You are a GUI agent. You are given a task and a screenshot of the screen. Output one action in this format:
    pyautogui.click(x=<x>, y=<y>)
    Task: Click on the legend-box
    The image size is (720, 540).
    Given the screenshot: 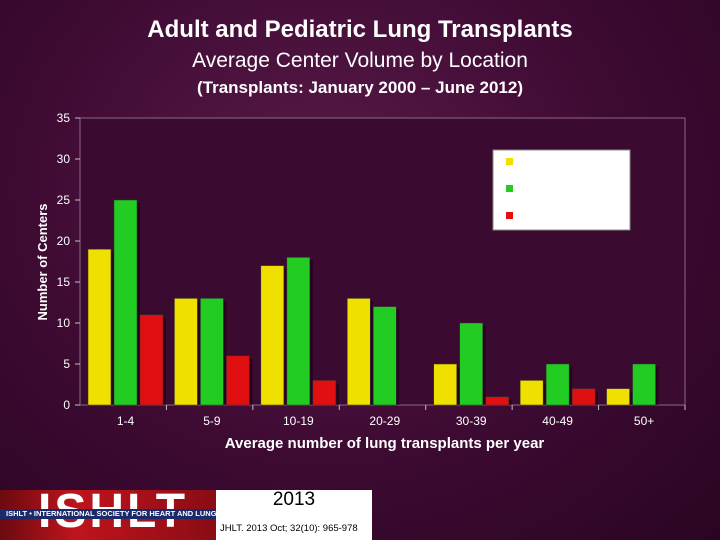 What is the action you would take?
    pyautogui.click(x=561, y=190)
    